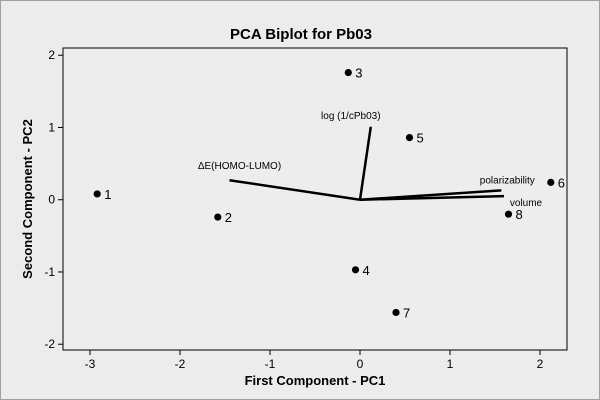 The width and height of the screenshot is (600, 400). What do you see at coordinates (526, 203) in the screenshot?
I see `loading-vector-label: volume` at bounding box center [526, 203].